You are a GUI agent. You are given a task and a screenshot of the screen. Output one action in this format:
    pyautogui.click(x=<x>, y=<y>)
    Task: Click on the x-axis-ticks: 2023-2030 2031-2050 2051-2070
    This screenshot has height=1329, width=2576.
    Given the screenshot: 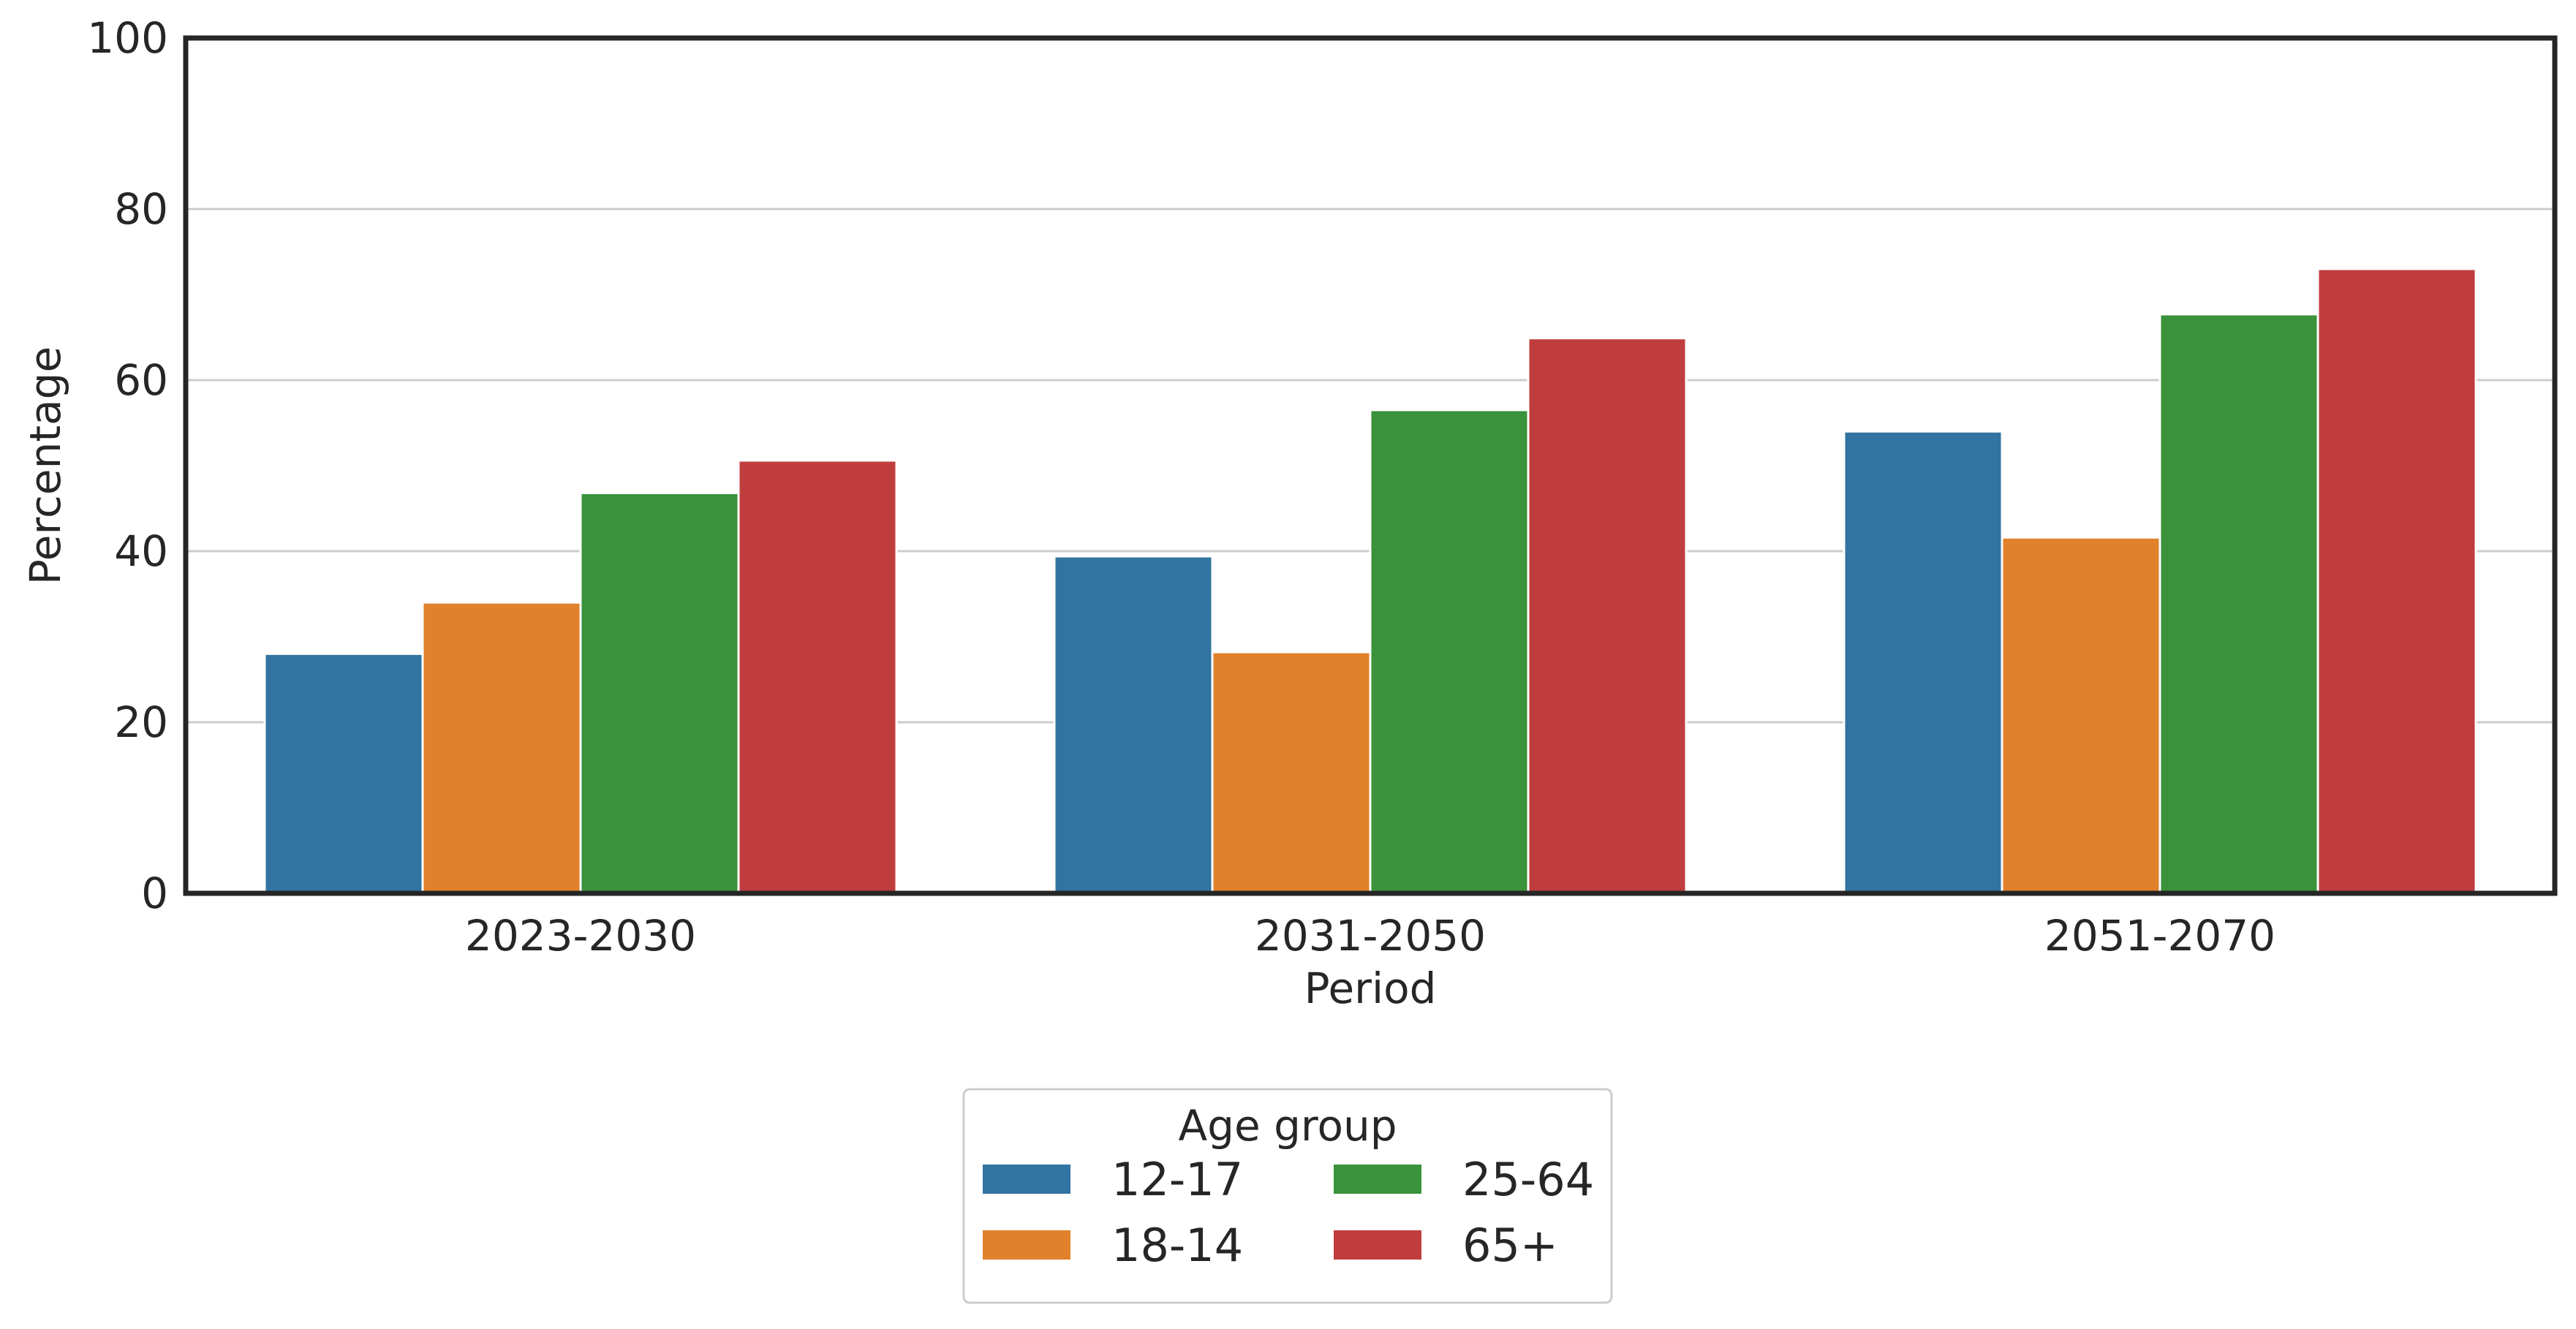 What is the action you would take?
    pyautogui.click(x=1370, y=936)
    